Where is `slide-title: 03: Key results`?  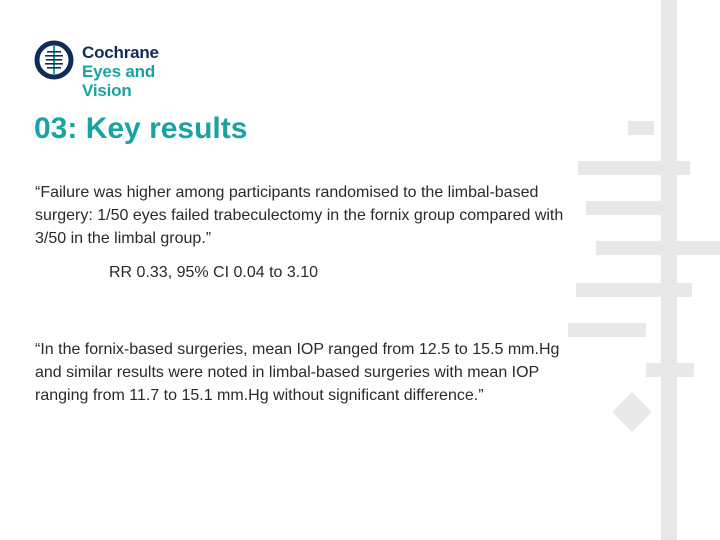
slide-title: 03: Key results is located at coordinates (141, 128).